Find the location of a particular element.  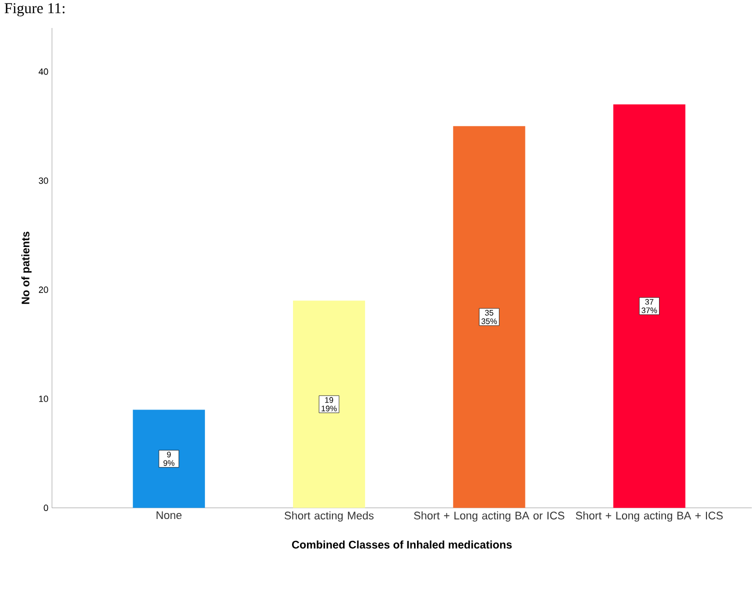

data-label: 9 9% is located at coordinates (168, 459).